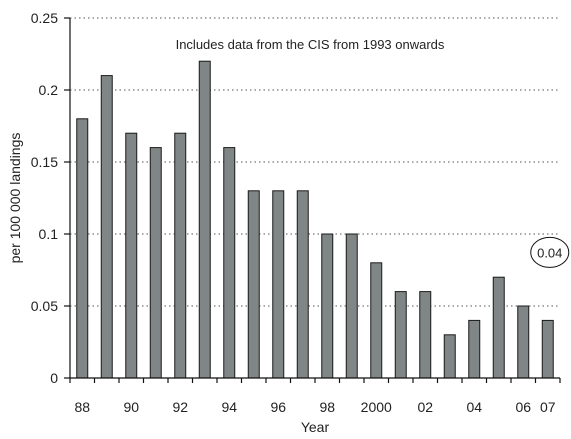 The image size is (571, 439). Describe the element at coordinates (49, 234) in the screenshot. I see `y-tick-label: 0.1` at that location.